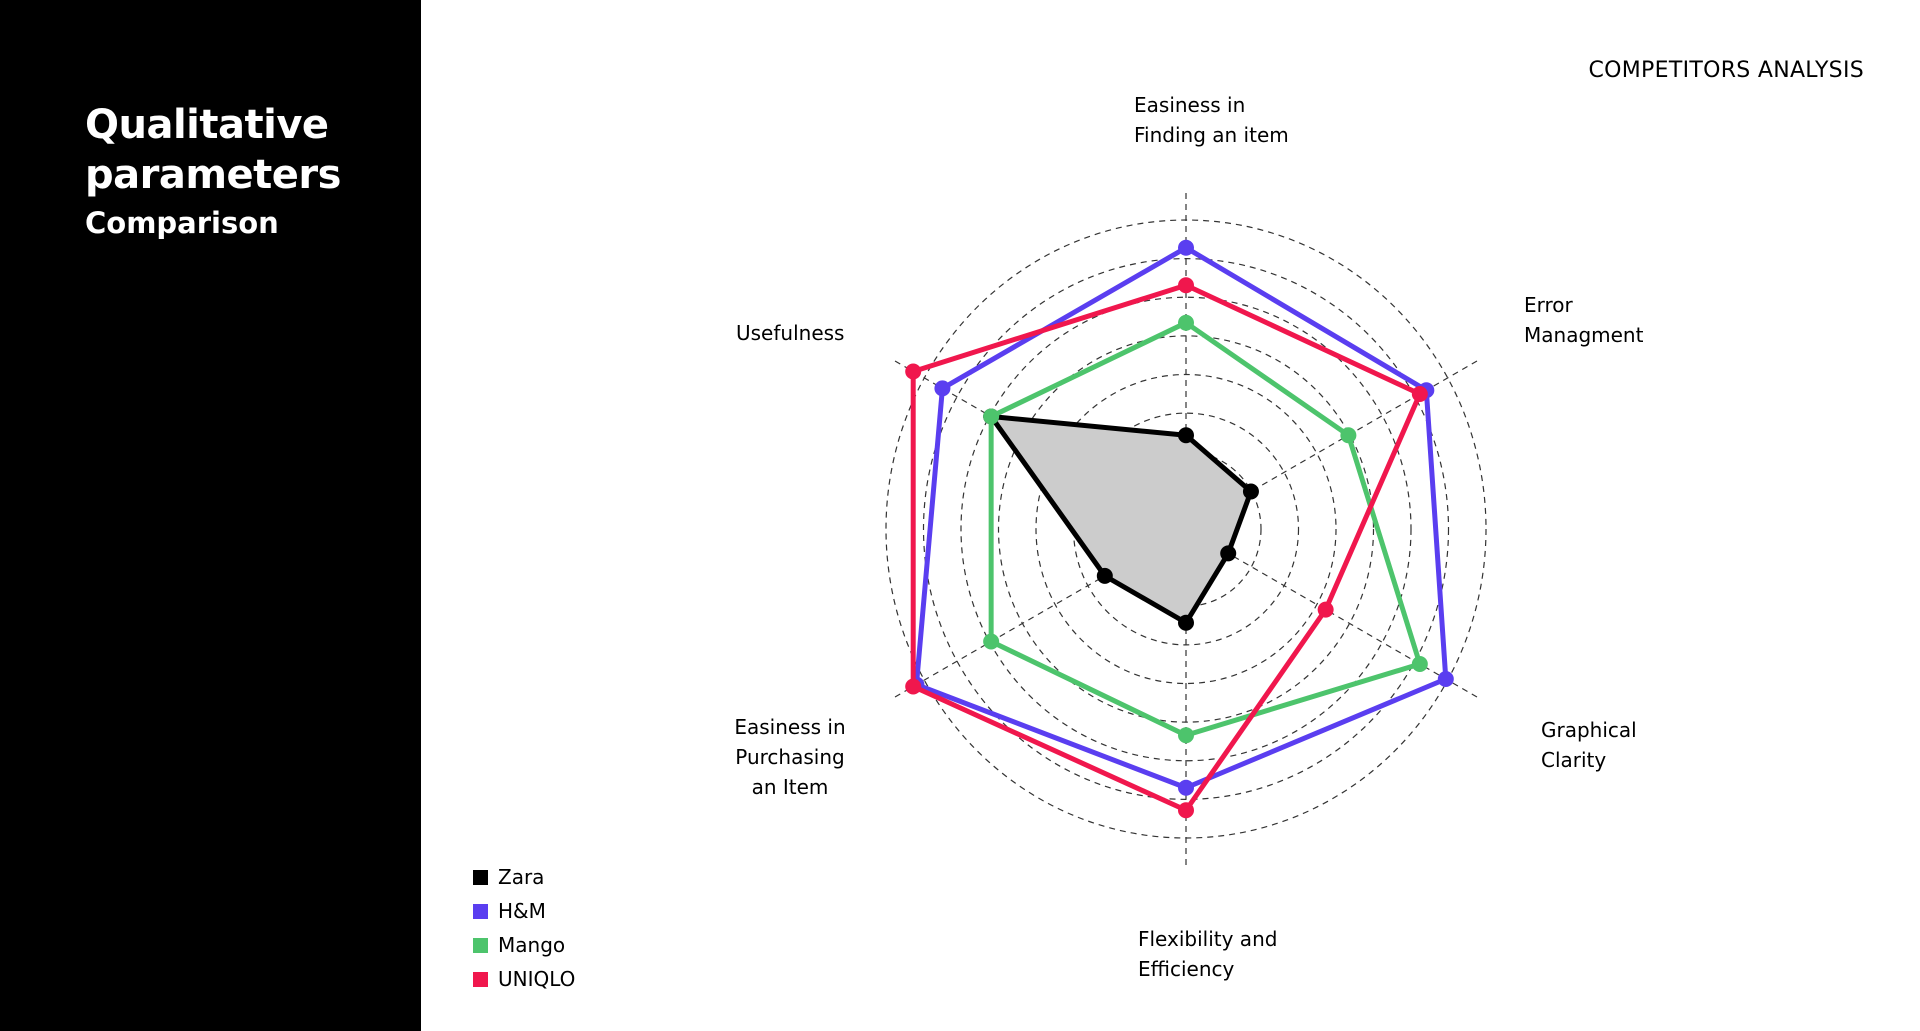 The height and width of the screenshot is (1031, 1920). I want to click on axis-label-4: Flexibility and Efficiency, so click(1208, 954).